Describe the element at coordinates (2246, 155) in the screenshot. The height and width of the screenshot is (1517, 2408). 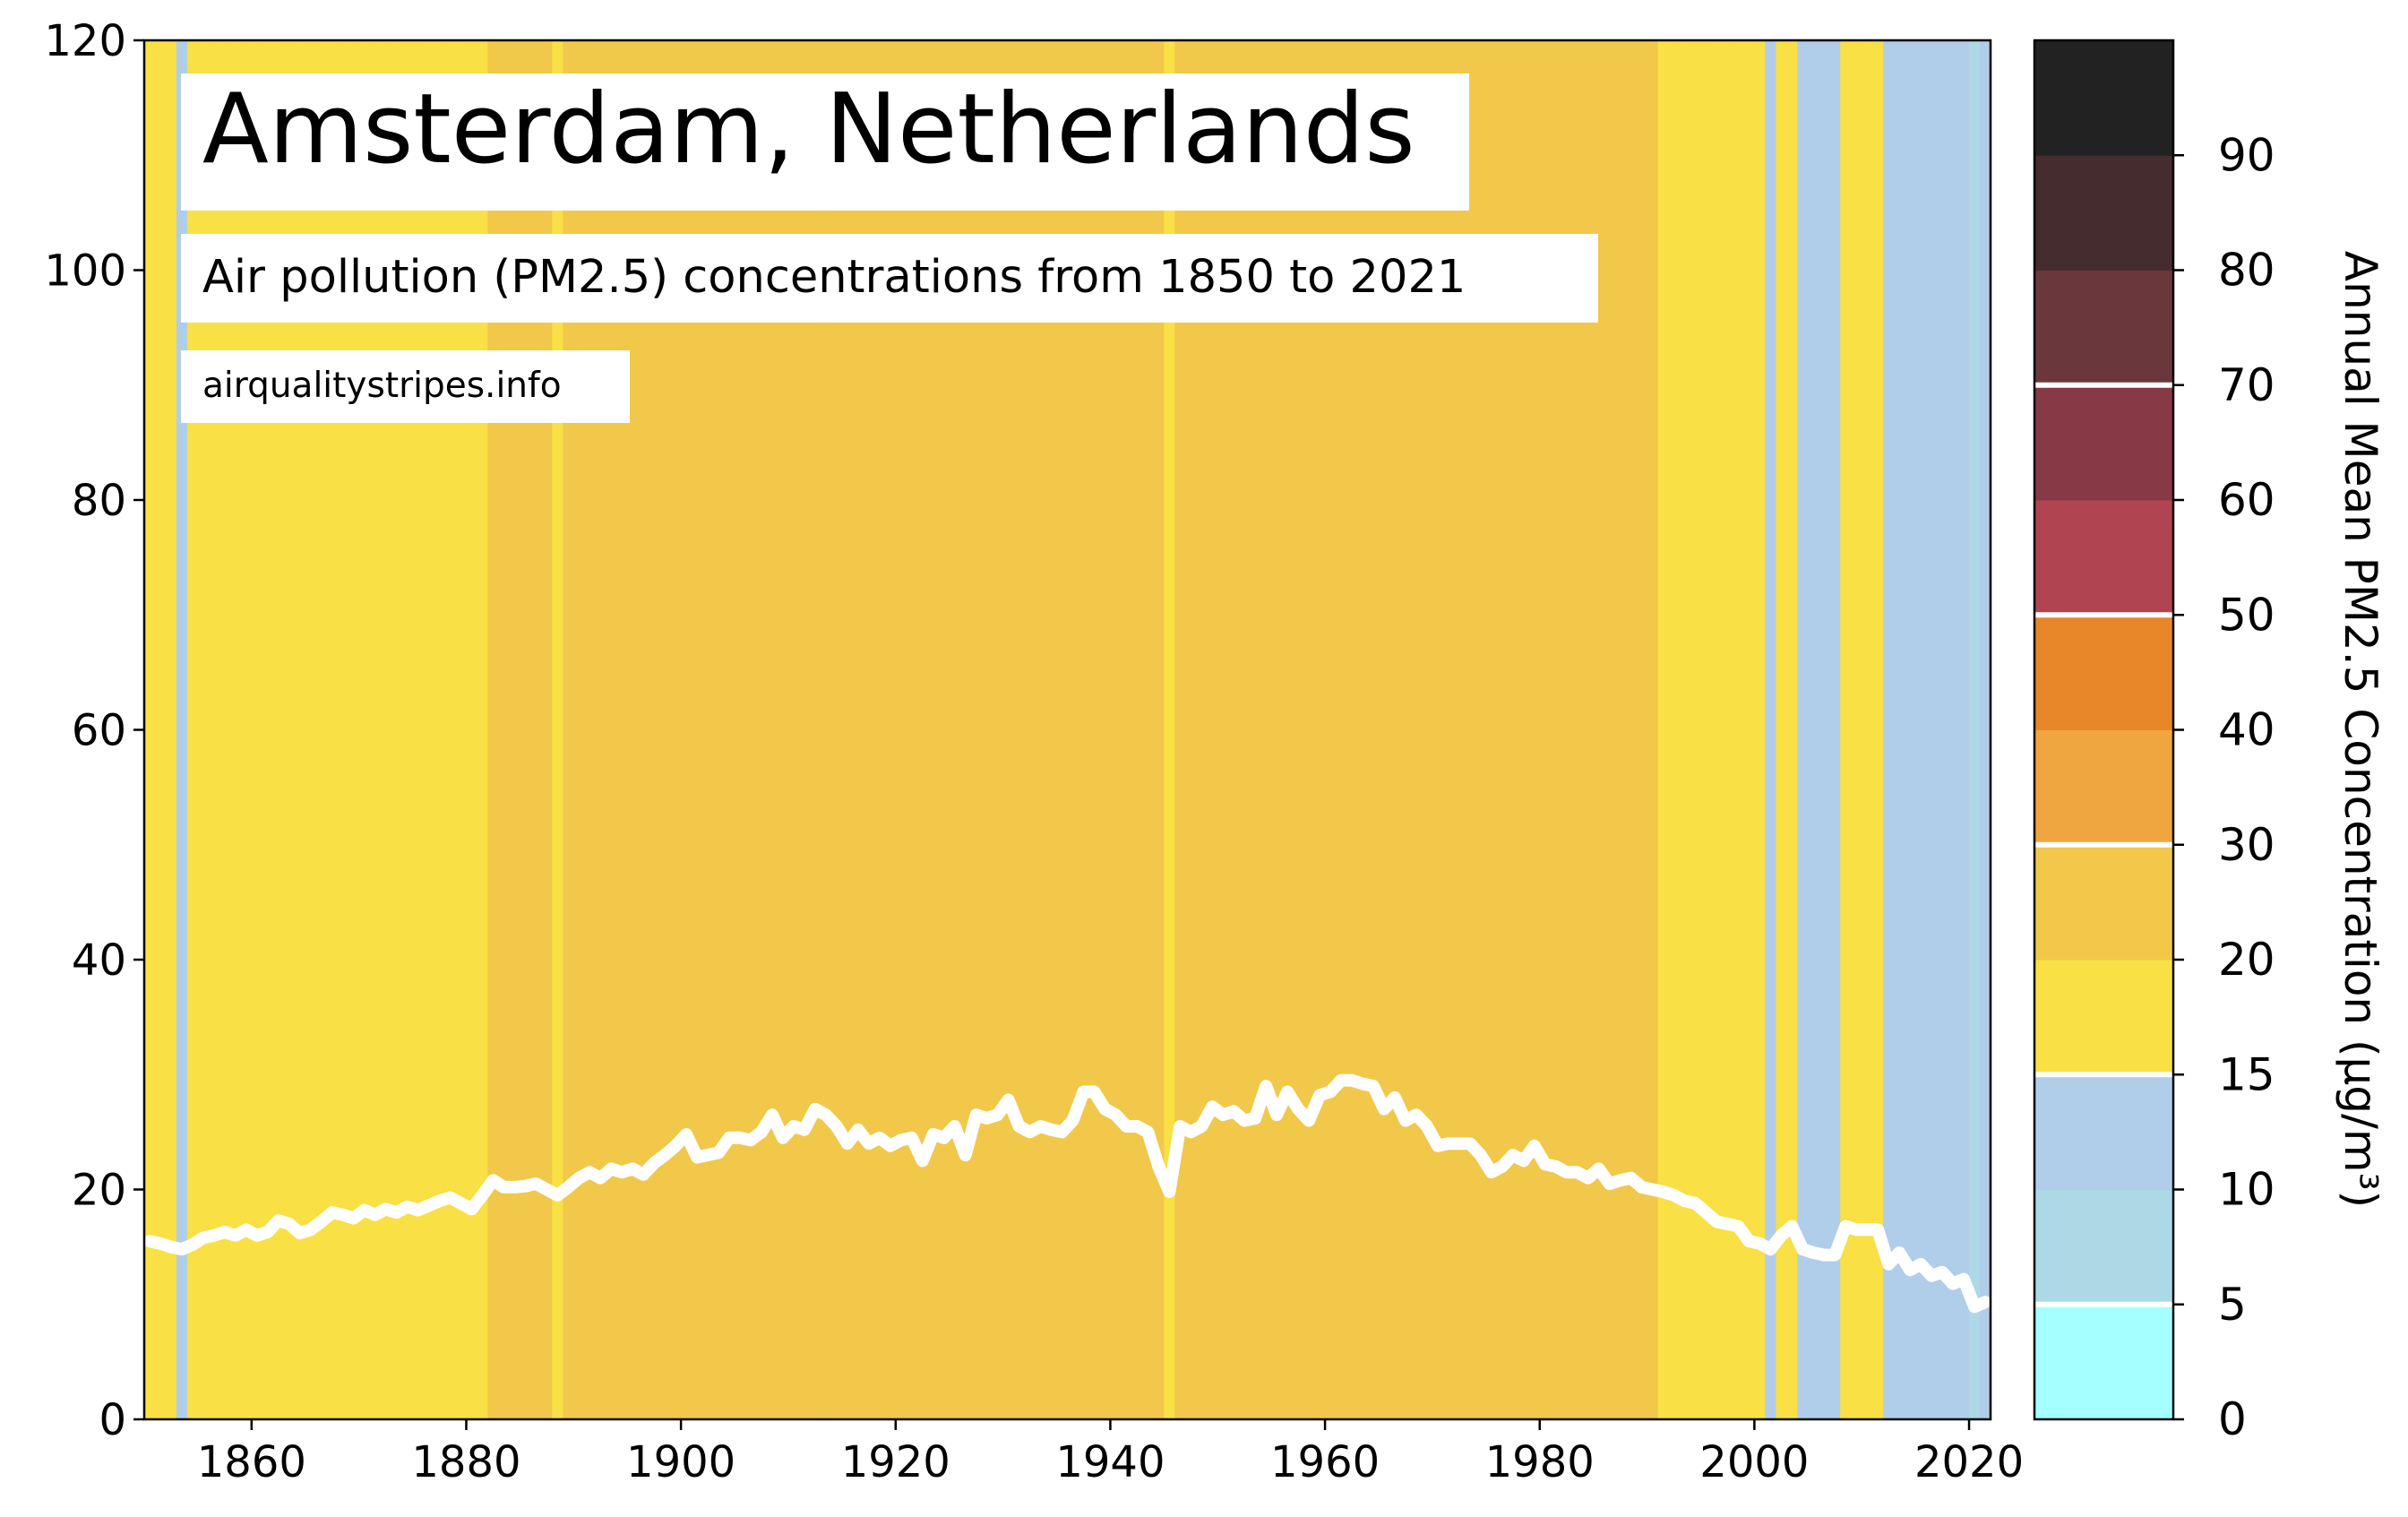
I see `colorbar-tick-label: 90` at that location.